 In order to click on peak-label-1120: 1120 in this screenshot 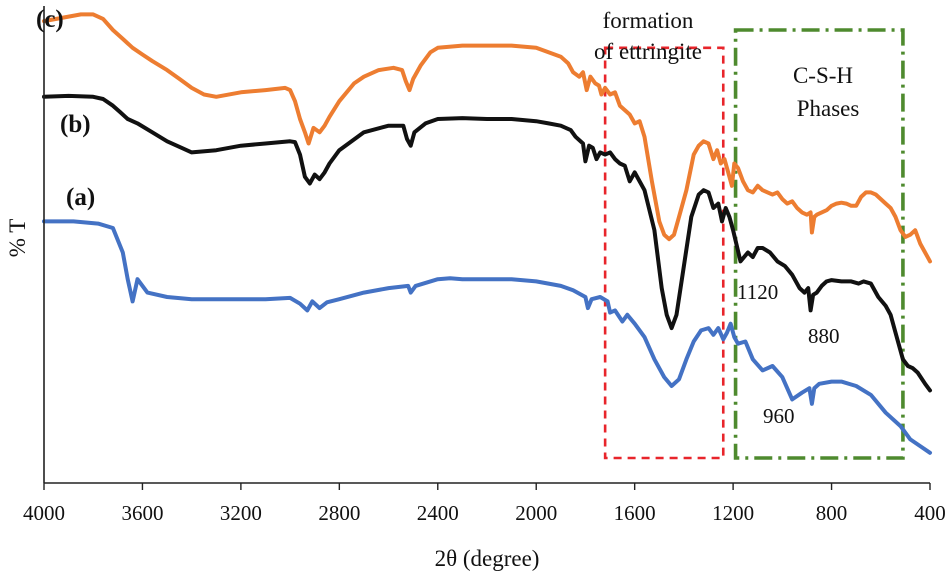, I will do `click(757, 292)`.